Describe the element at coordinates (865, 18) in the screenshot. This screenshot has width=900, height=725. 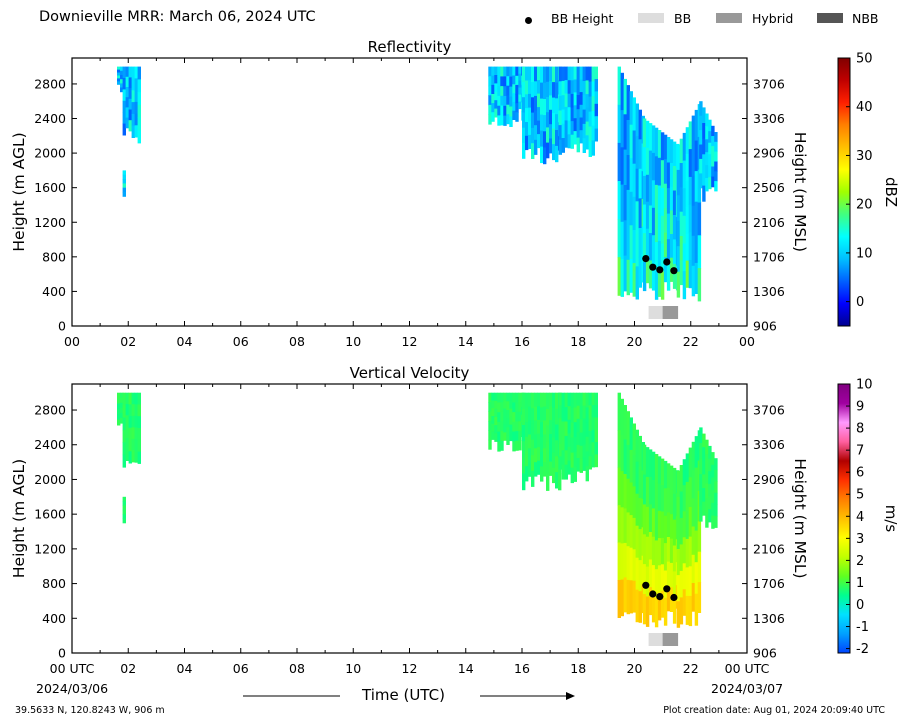
I see `legend-nbb-label: NBB` at that location.